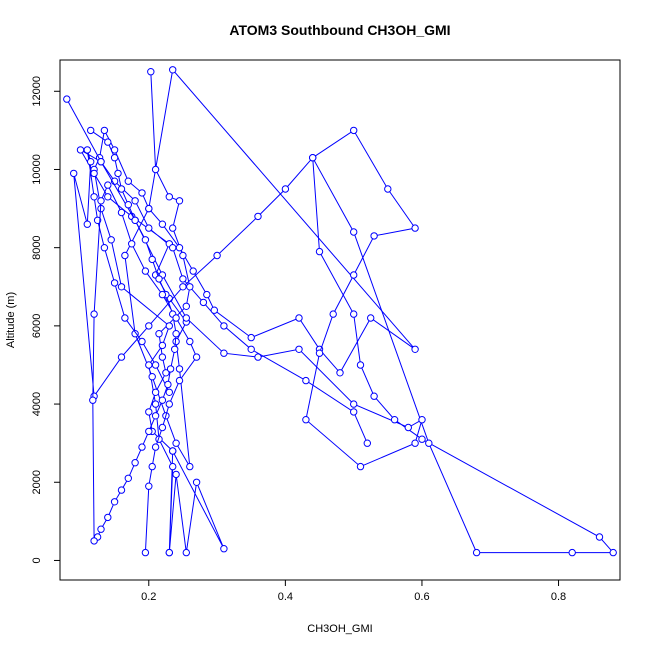 The image size is (650, 650). I want to click on y-tick-label: 8000, so click(37, 247).